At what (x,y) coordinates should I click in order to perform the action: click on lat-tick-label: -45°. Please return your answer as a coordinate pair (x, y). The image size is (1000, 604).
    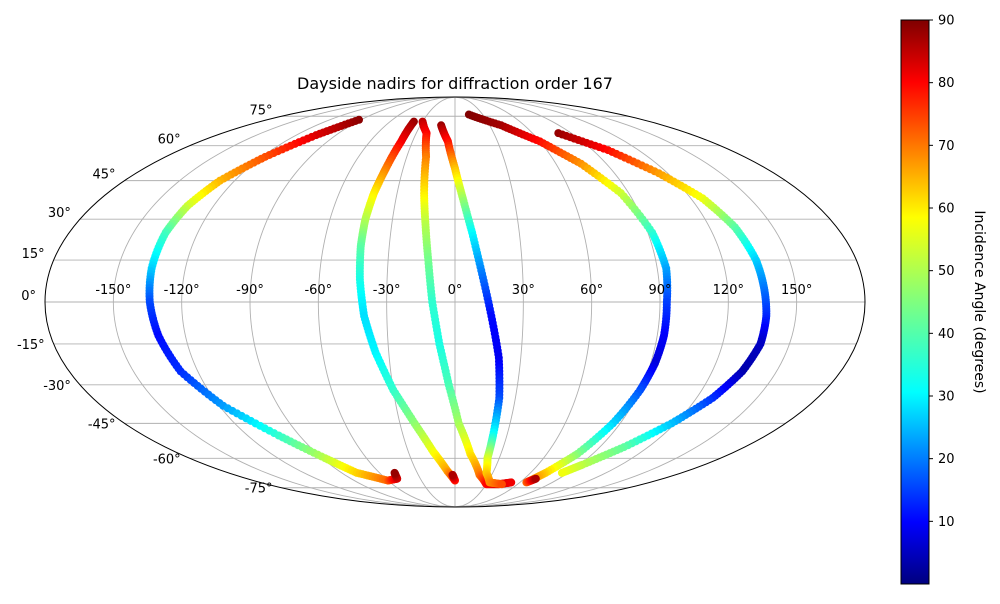
    Looking at the image, I should click on (102, 424).